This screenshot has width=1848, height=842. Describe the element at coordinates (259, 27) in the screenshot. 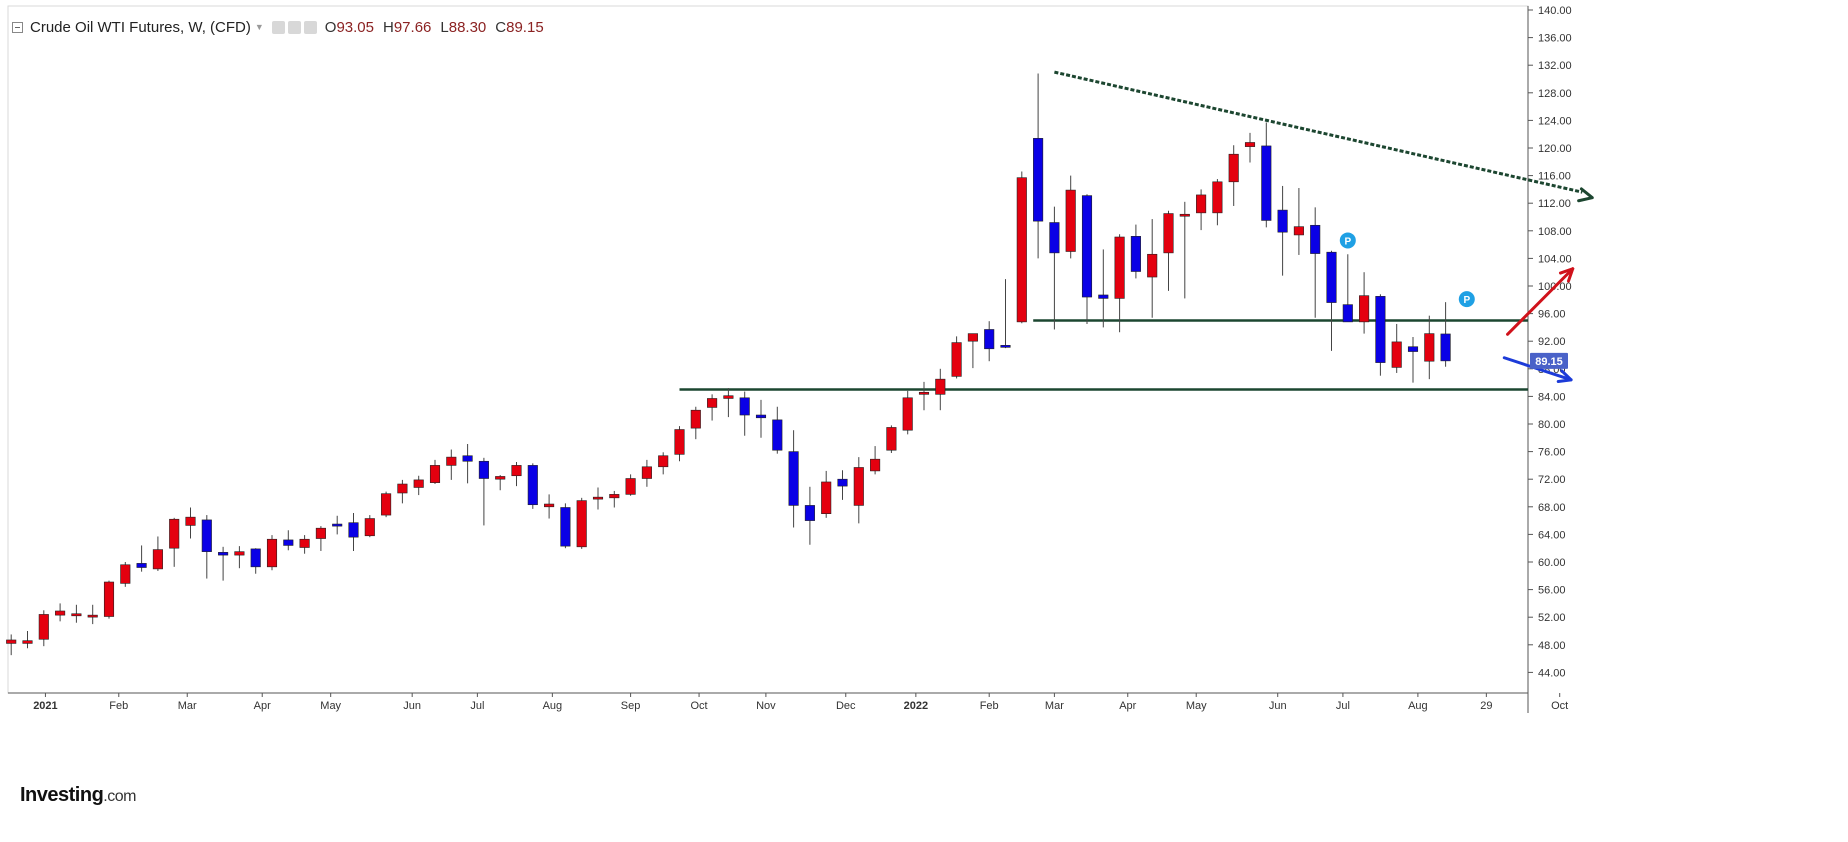

I see `chevron-down-icon: ▼` at that location.